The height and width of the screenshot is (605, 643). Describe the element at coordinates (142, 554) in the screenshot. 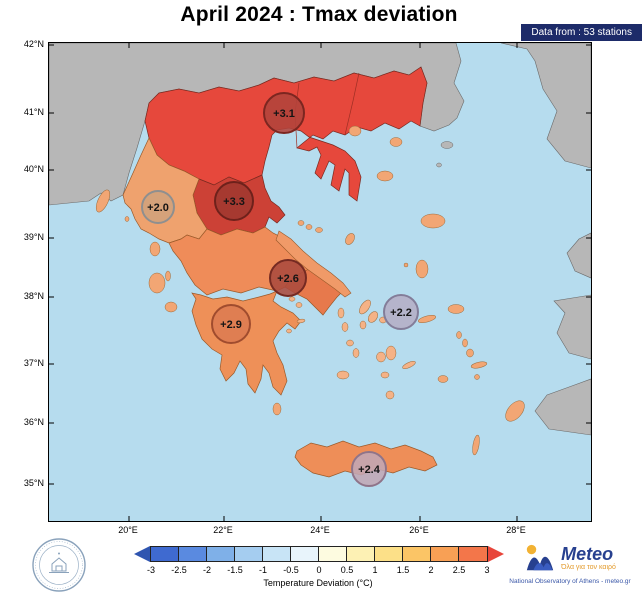

I see `colorbar-arrow-left` at that location.